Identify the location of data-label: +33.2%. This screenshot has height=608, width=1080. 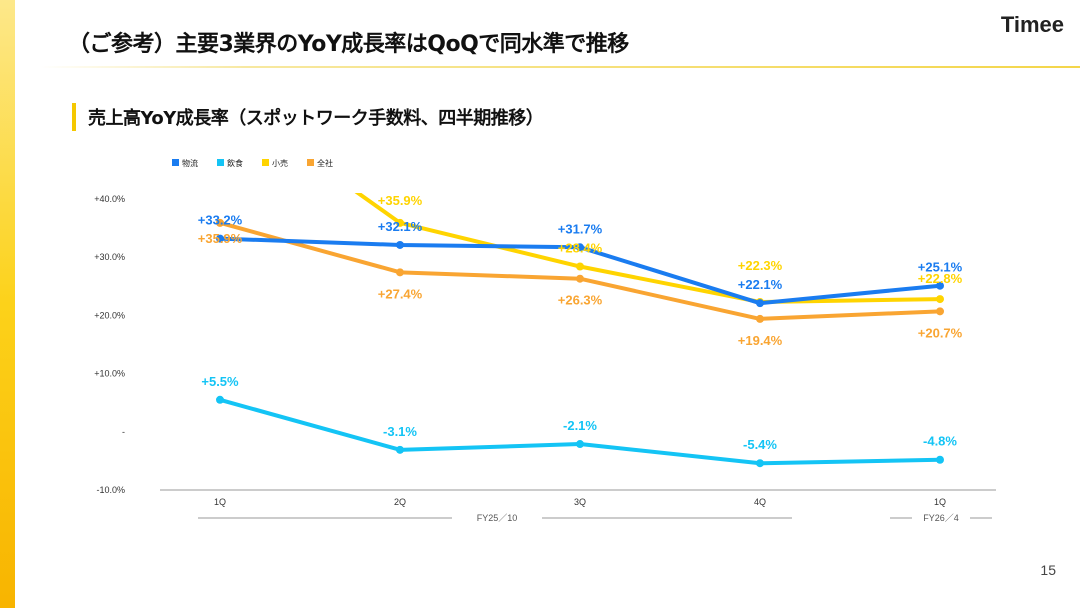
(220, 220).